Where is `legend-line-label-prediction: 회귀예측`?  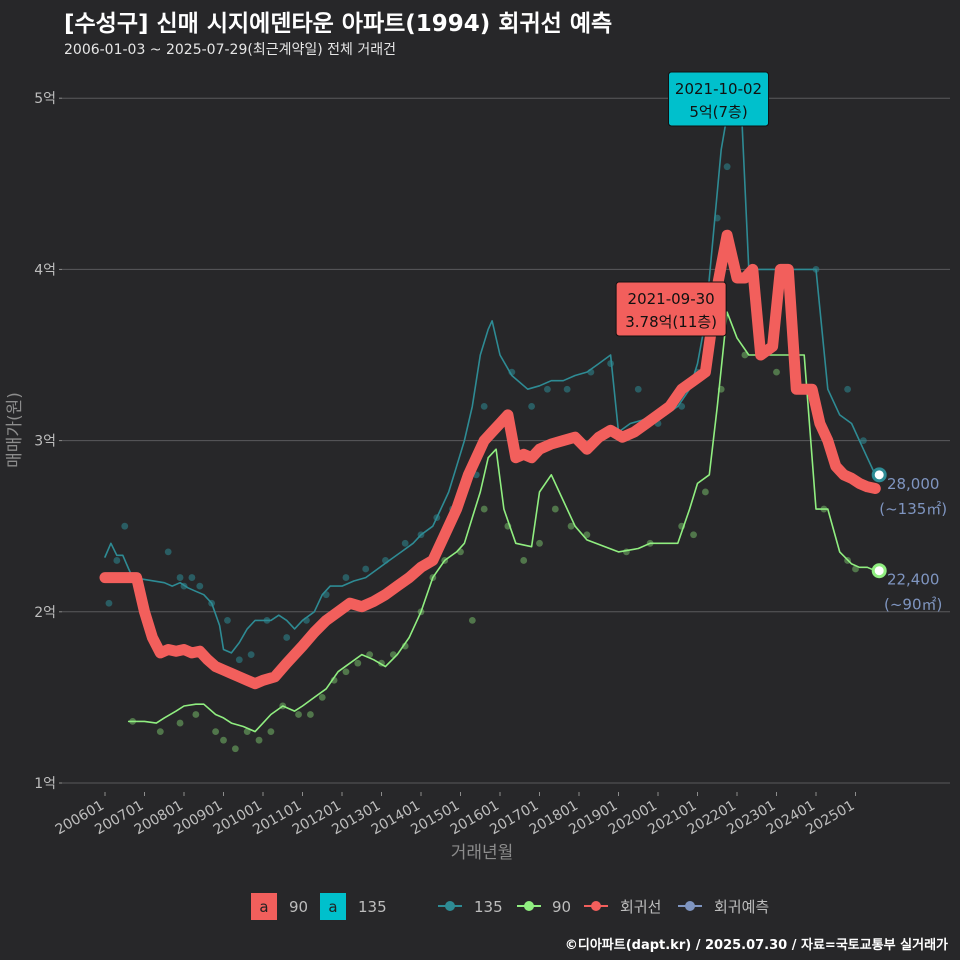 legend-line-label-prediction: 회귀예측 is located at coordinates (741, 907).